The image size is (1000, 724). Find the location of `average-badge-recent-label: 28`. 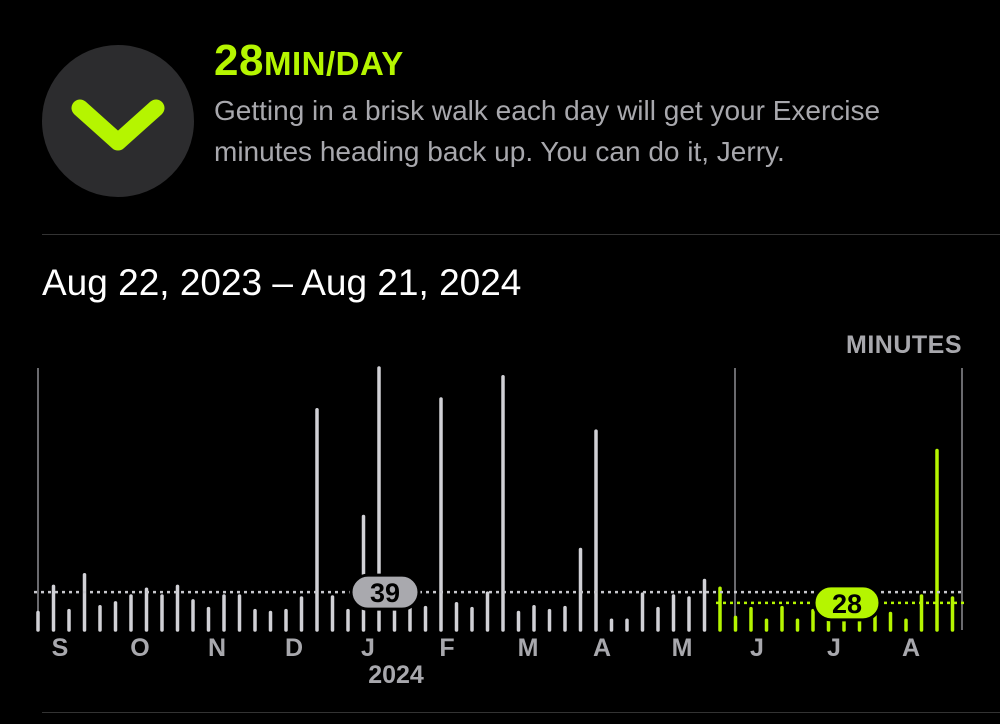

average-badge-recent-label: 28 is located at coordinates (847, 604).